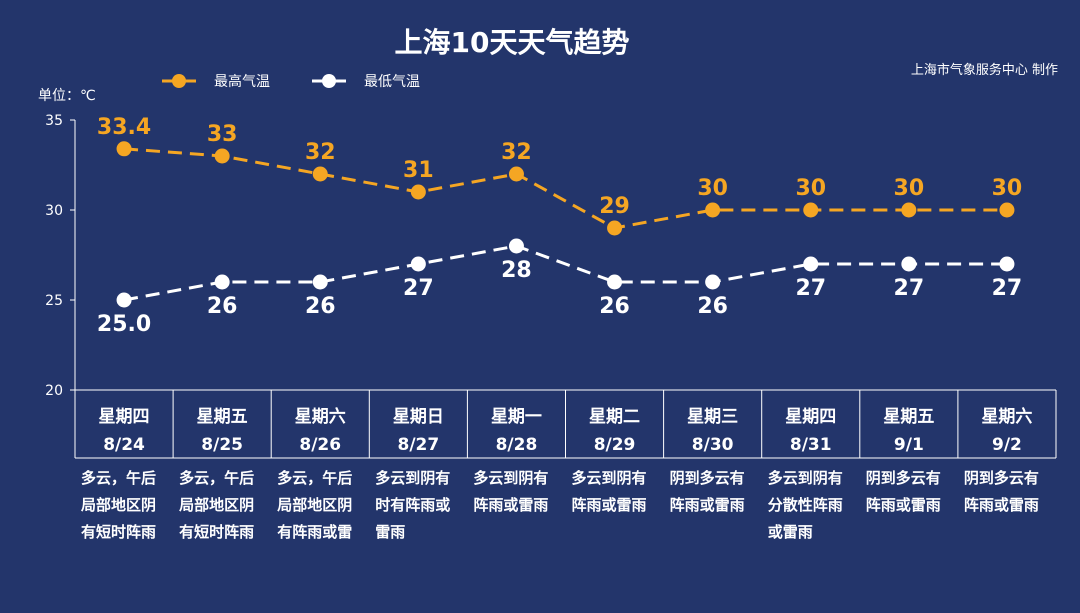  What do you see at coordinates (1007, 445) in the screenshot?
I see `date-label: 9/2` at bounding box center [1007, 445].